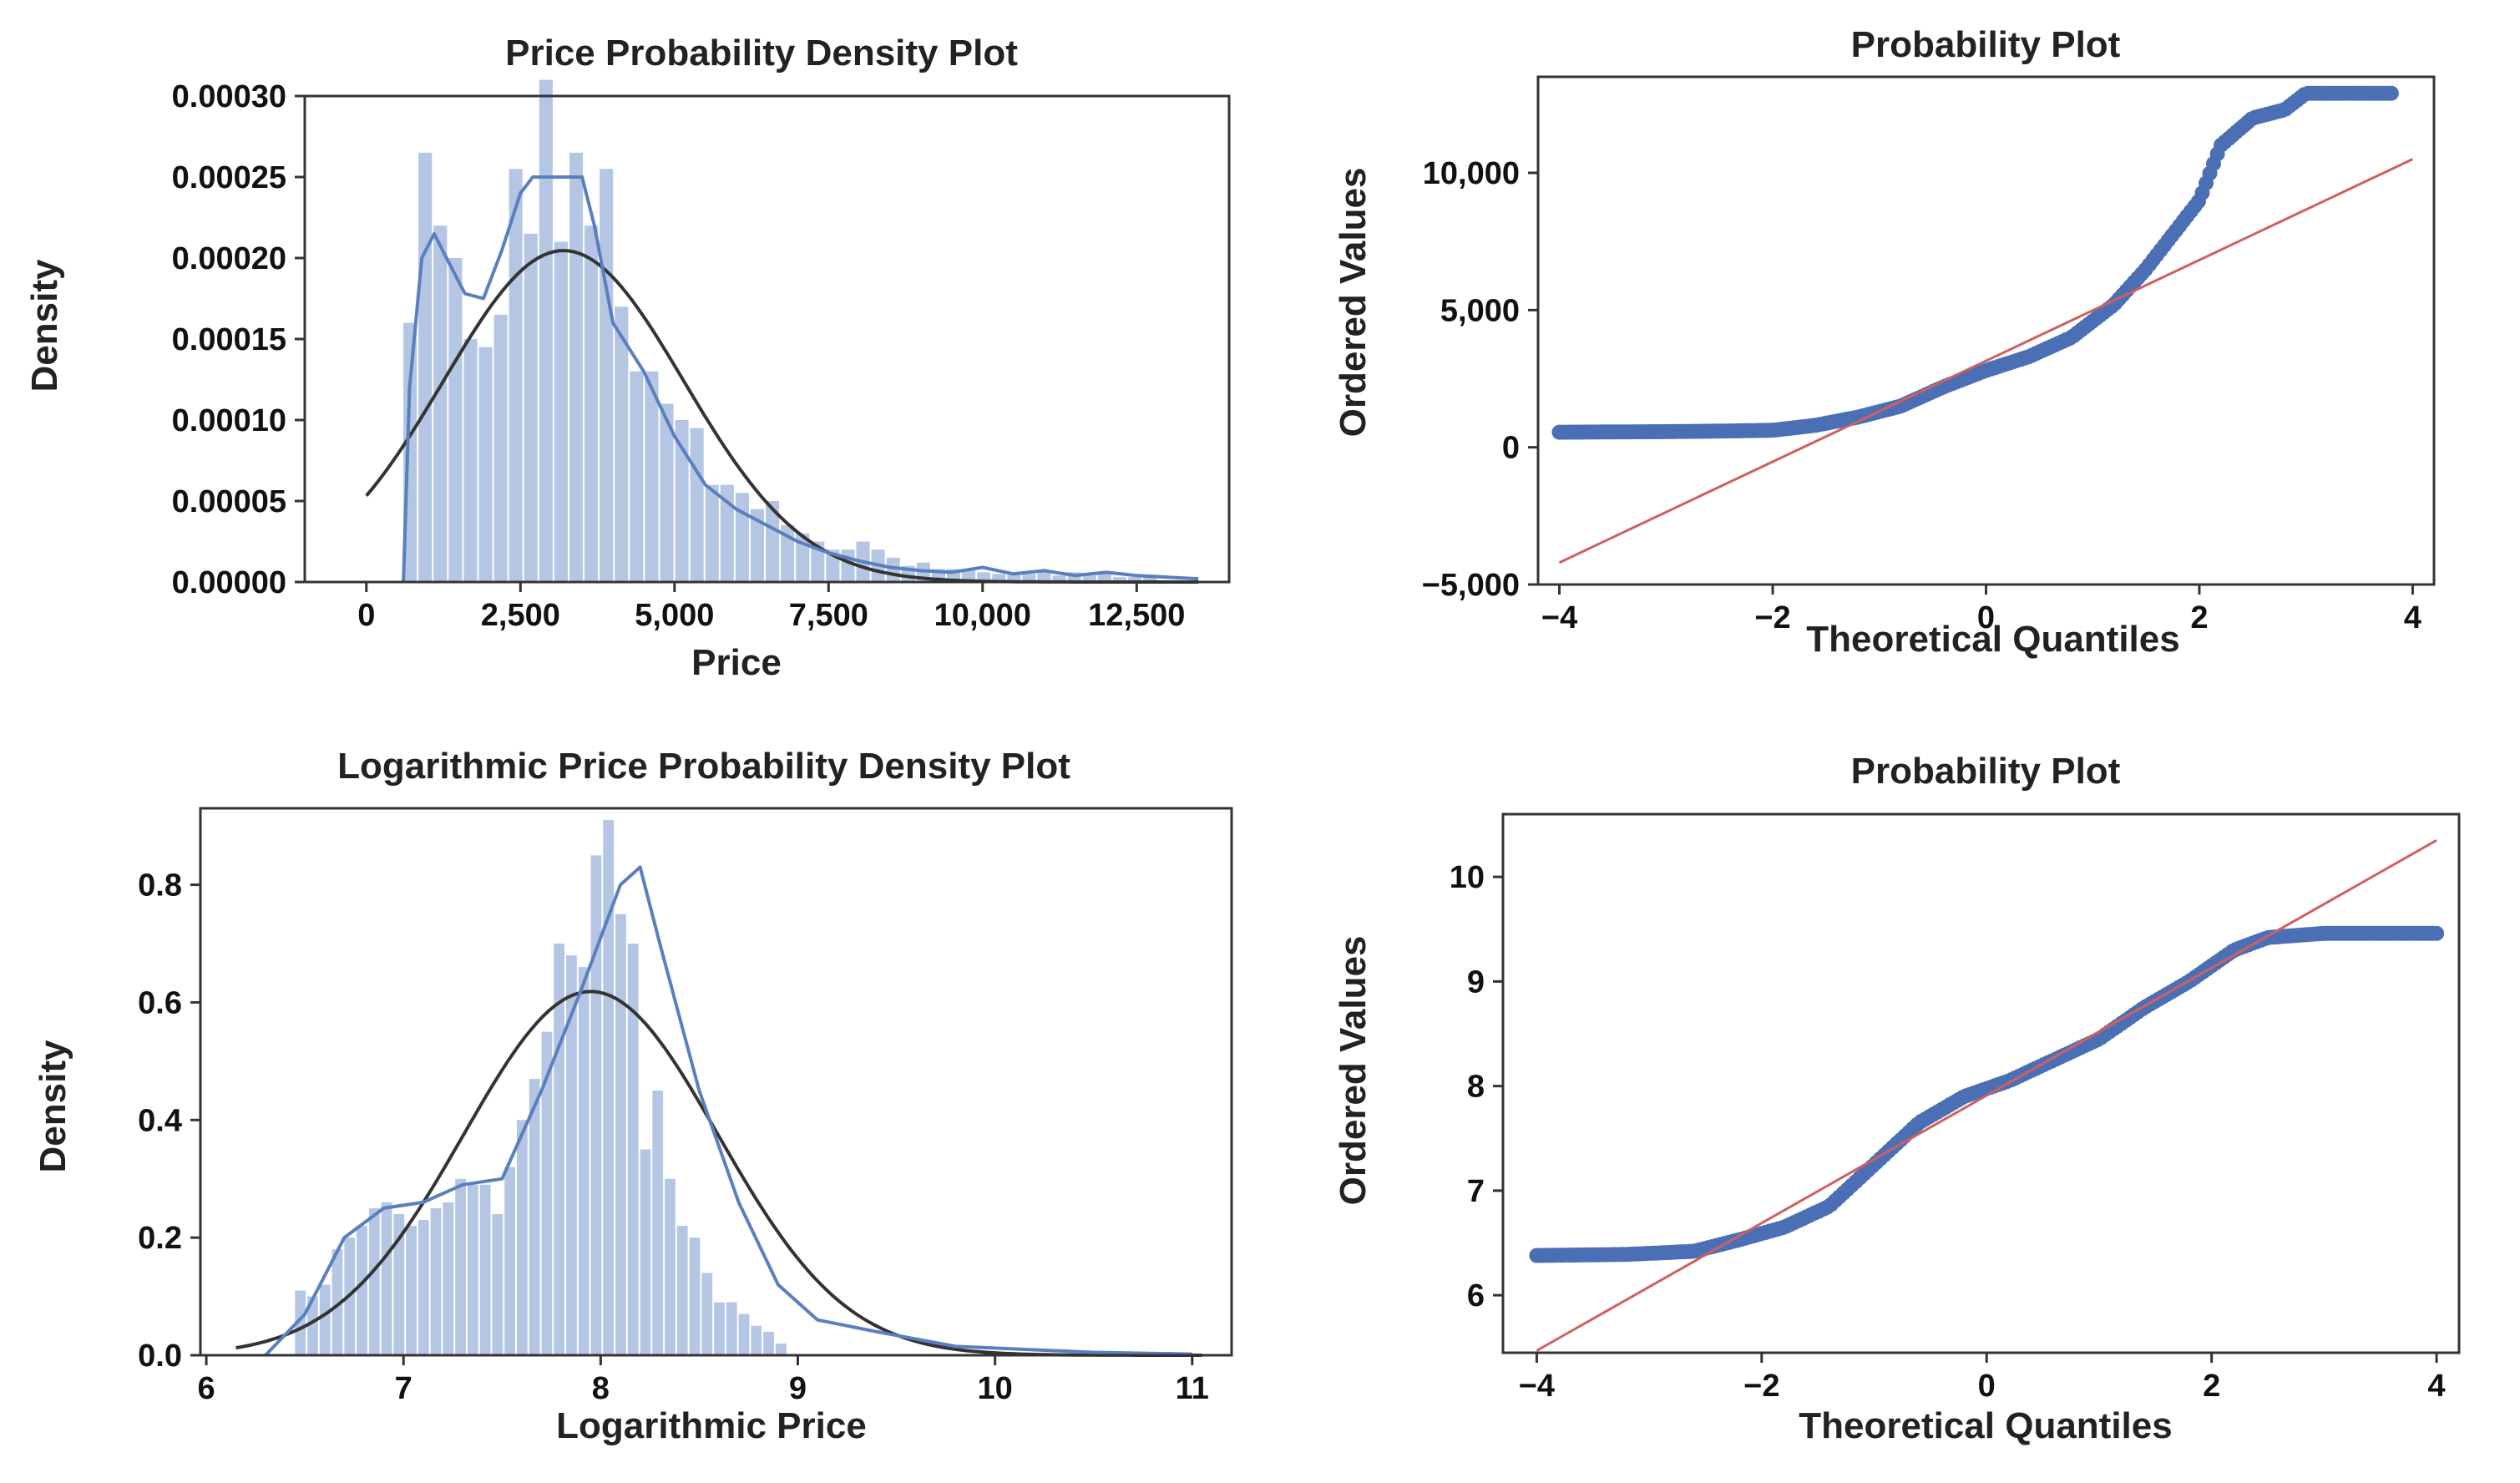 The image size is (2520, 1483). I want to click on x-tick-label: 12,500, so click(1136, 615).